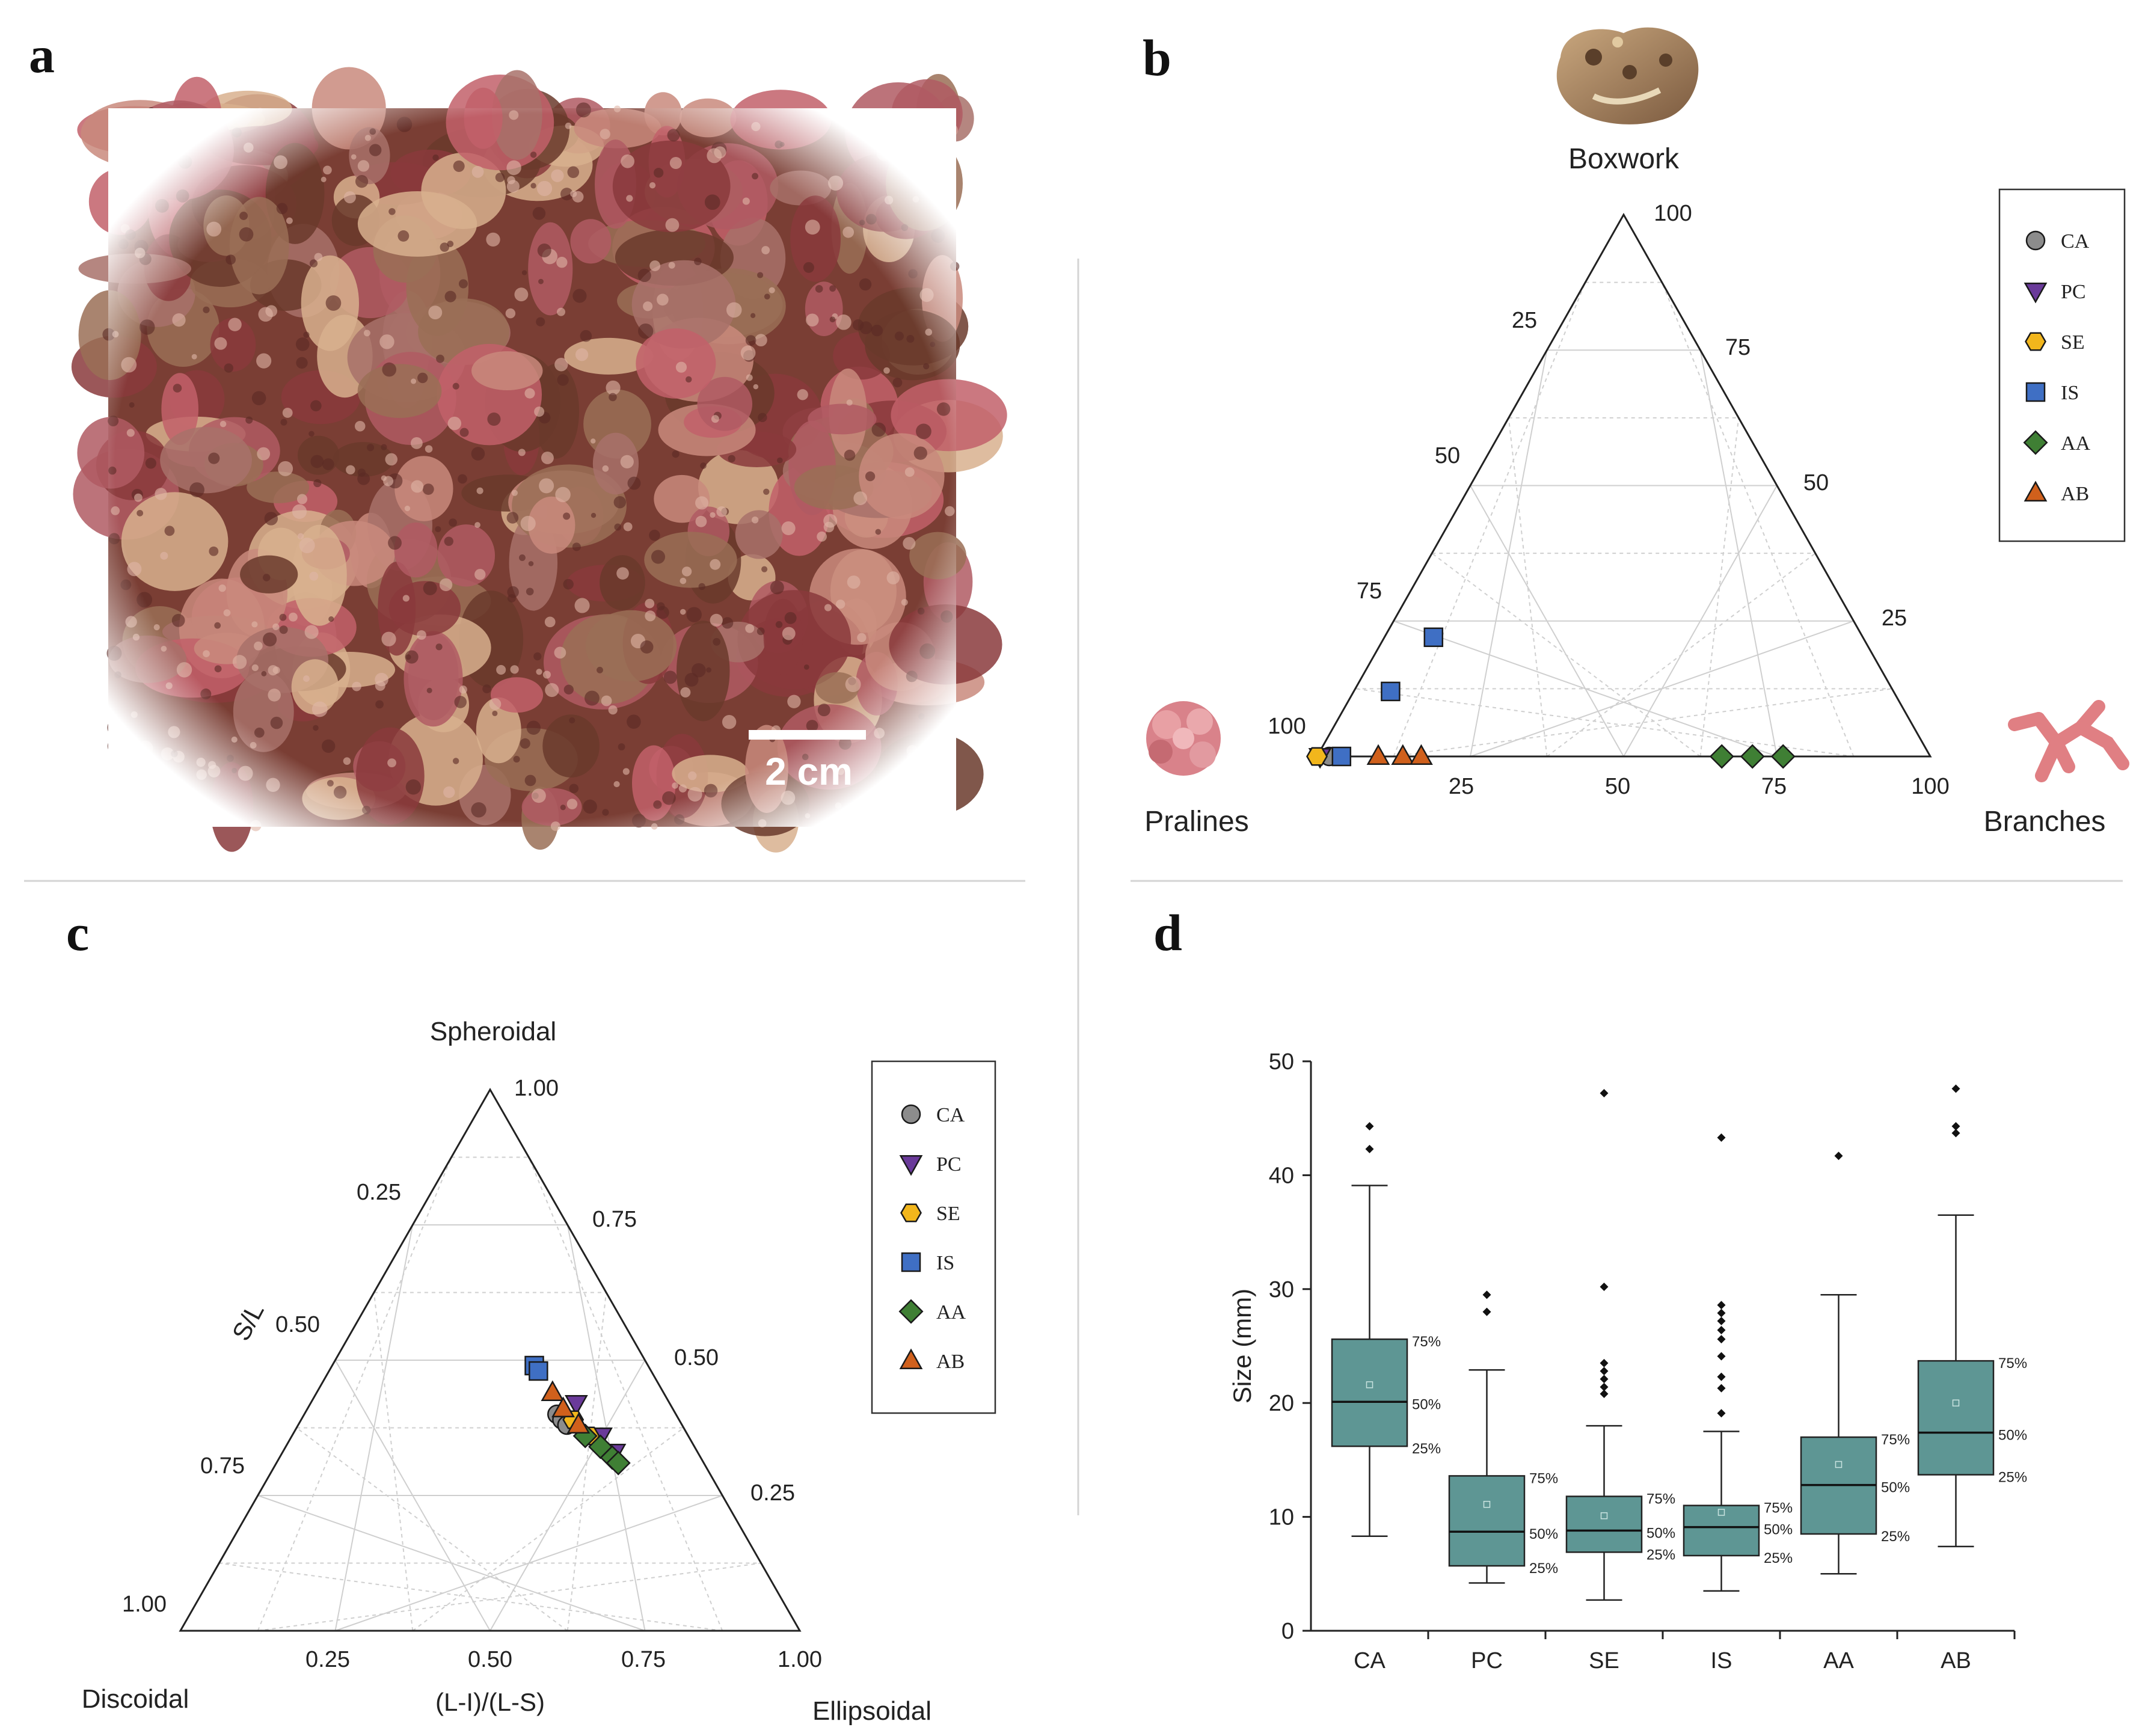 This screenshot has width=2145, height=1736. I want to click on legend-c: CA PC SE IS AA AB, so click(932, 1239).